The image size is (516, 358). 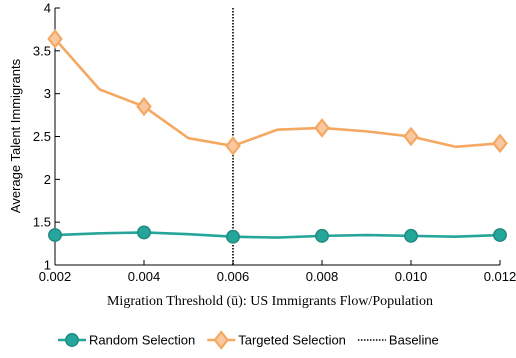 I want to click on legend-item: Baseline, so click(x=398, y=340).